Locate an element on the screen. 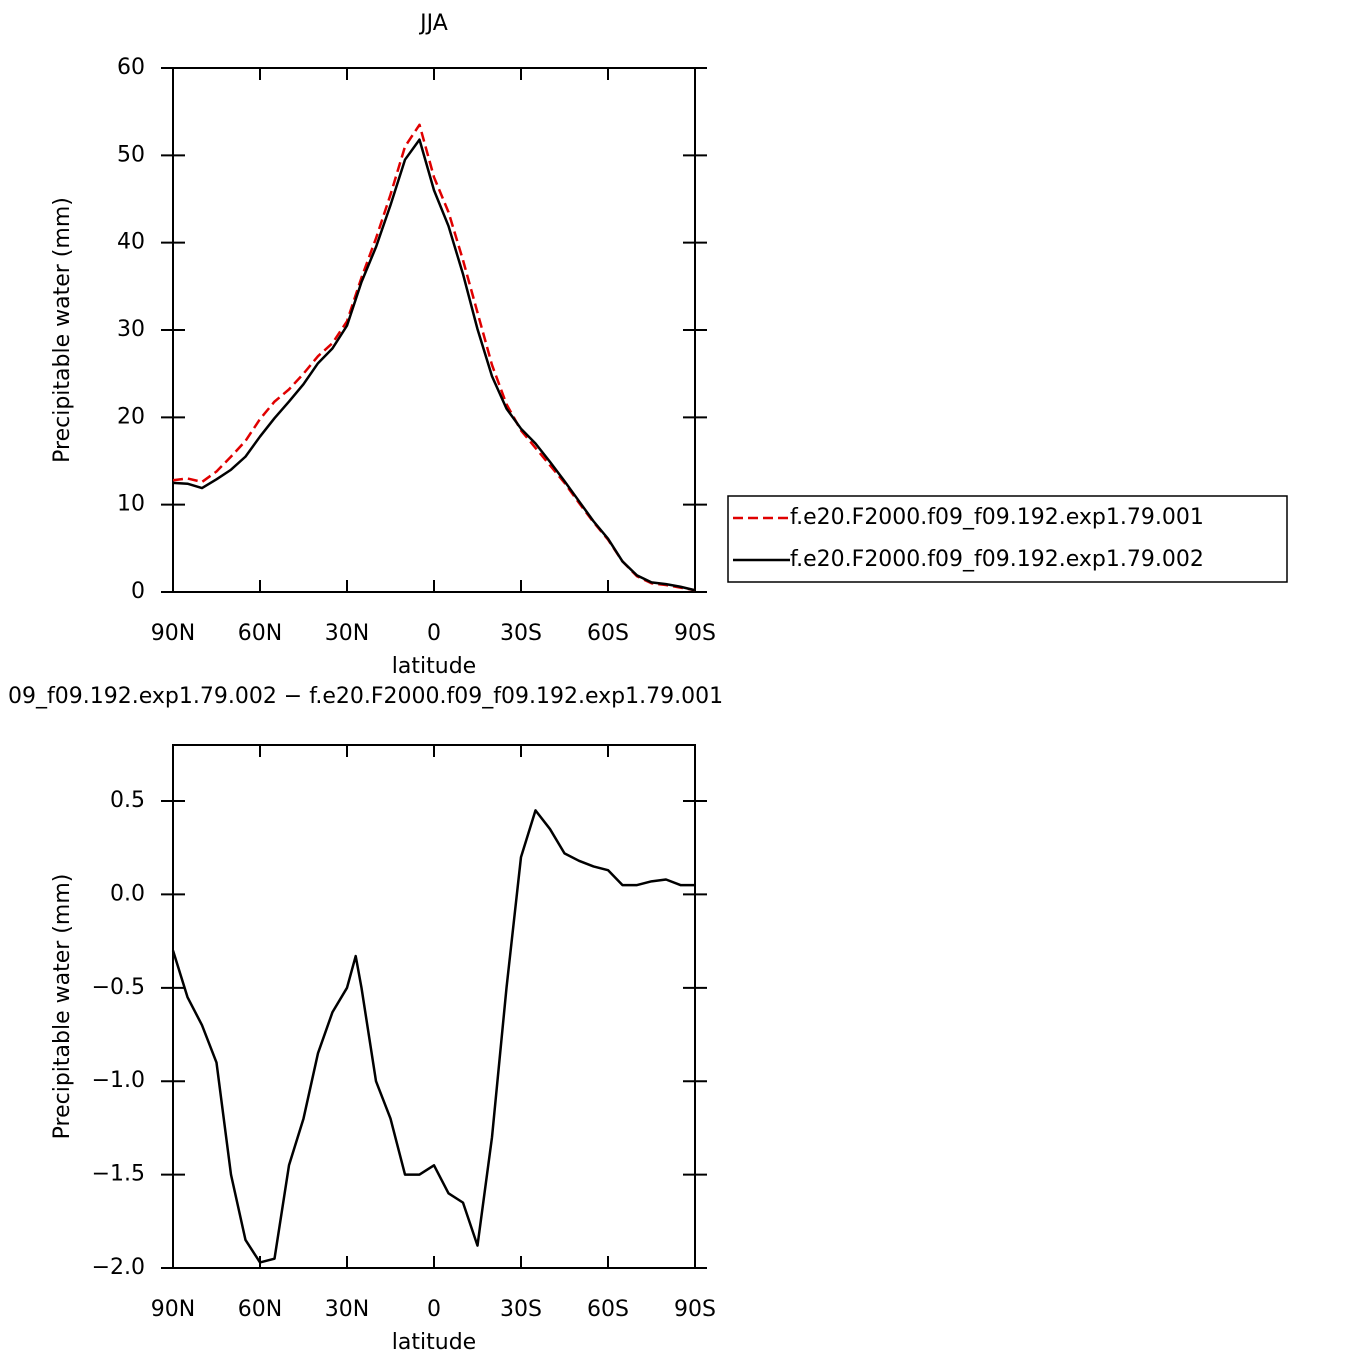 This screenshot has width=1363, height=1363. y-tick-label: 10 is located at coordinates (131, 504).